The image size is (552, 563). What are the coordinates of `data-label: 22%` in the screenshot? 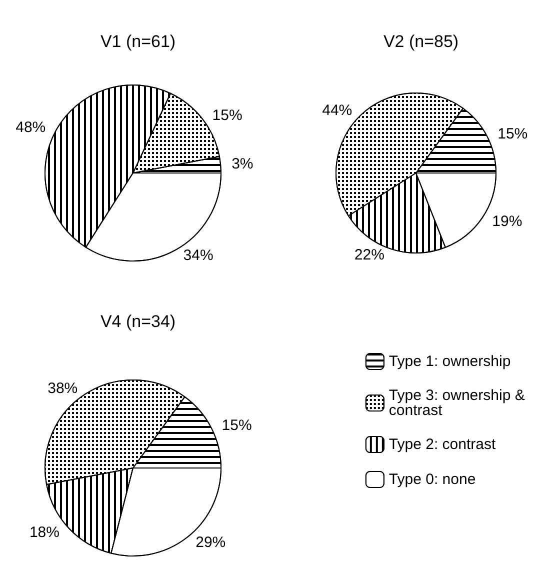 It's located at (369, 255).